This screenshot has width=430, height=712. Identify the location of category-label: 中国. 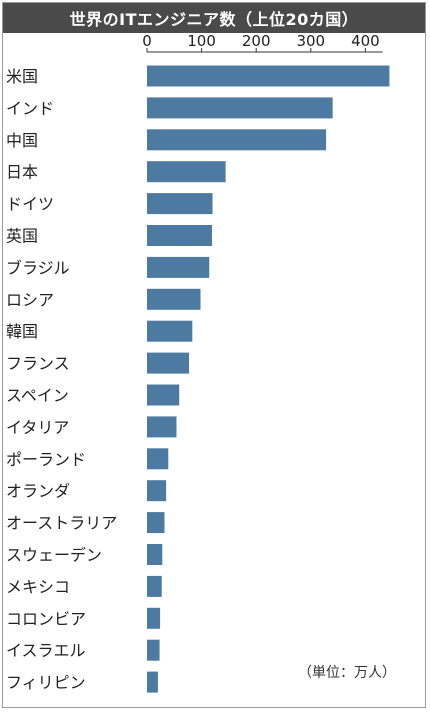
(22, 140).